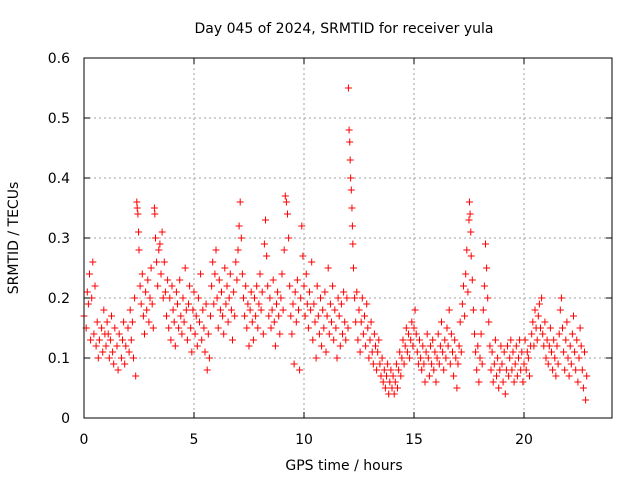  What do you see at coordinates (14, 238) in the screenshot?
I see `y-axis-label: SRMTID / TECUs` at bounding box center [14, 238].